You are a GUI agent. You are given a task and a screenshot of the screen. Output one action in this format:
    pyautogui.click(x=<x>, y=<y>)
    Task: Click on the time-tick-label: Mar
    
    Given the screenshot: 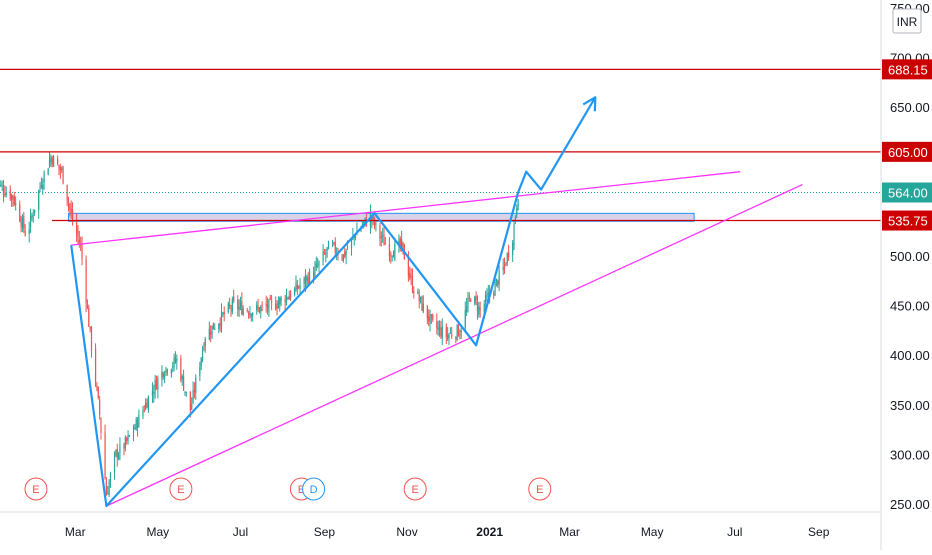 What is the action you would take?
    pyautogui.click(x=569, y=532)
    